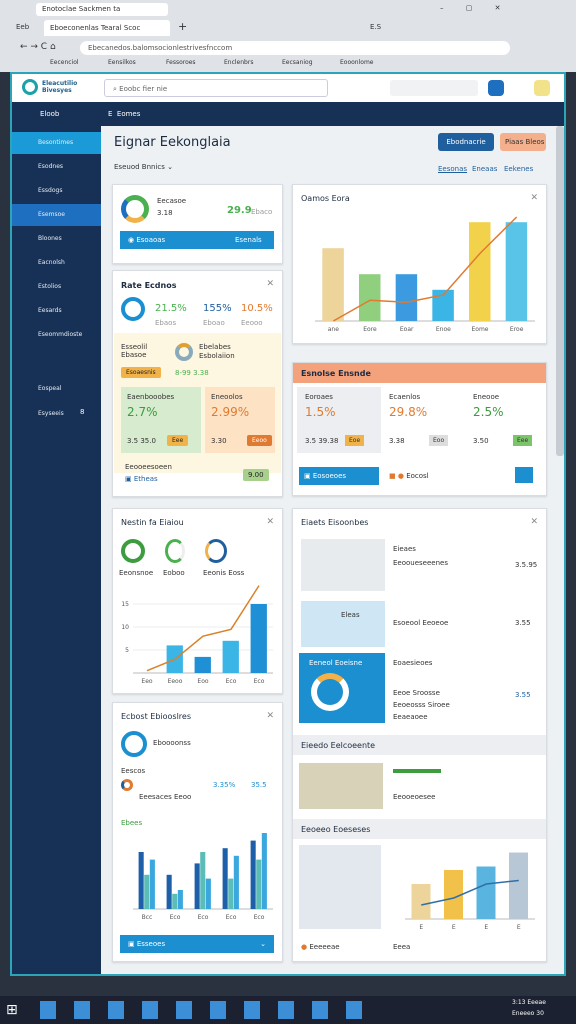  Describe the element at coordinates (224, 573) in the screenshot. I see `ring-label: Eeonis Eoss` at that location.